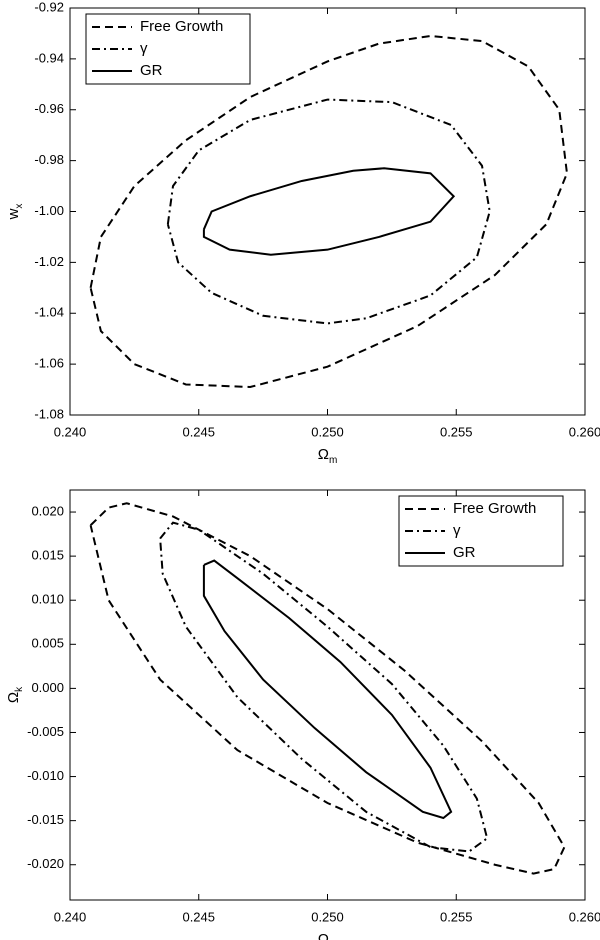  I want to click on y-tick-label: -1.02, so click(49, 261).